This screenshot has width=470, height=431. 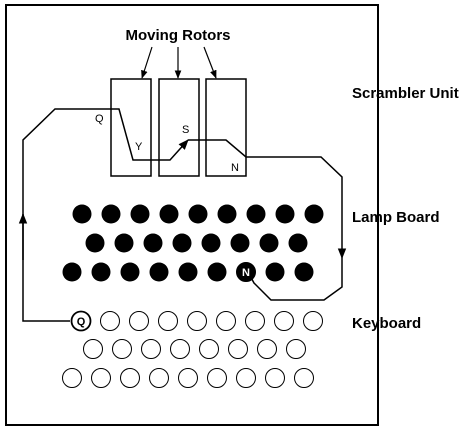 What do you see at coordinates (210, 62) in the screenshot?
I see `rotor-3-pointer` at bounding box center [210, 62].